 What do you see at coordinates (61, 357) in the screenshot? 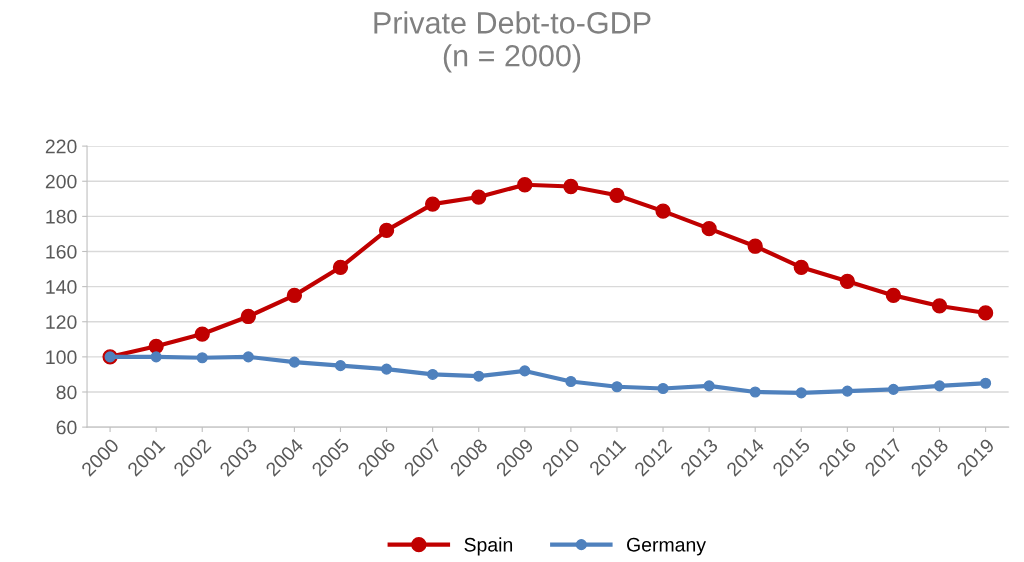
I see `y-tick-label: 100` at bounding box center [61, 357].